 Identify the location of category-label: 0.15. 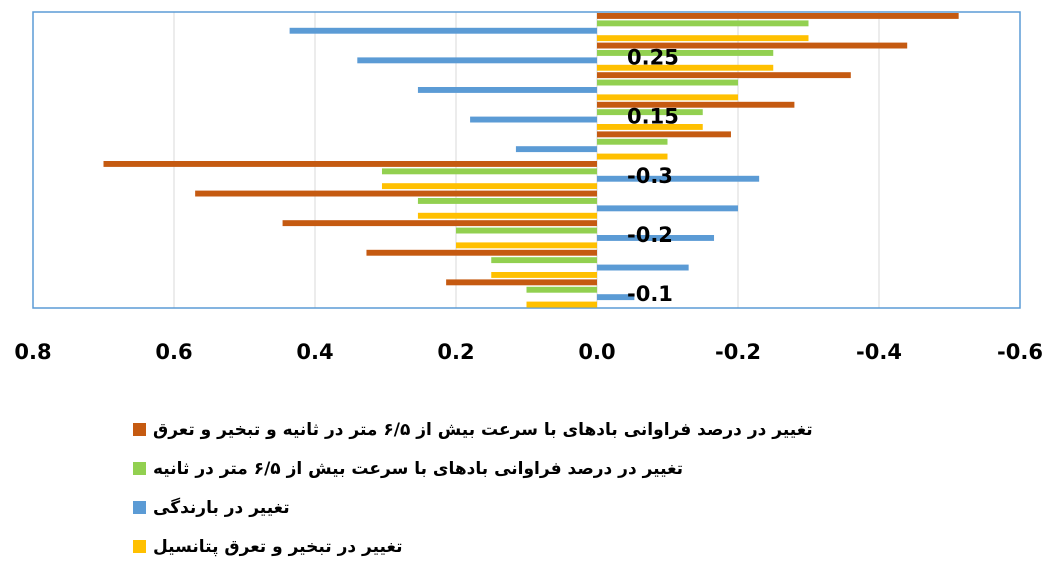
(653, 117).